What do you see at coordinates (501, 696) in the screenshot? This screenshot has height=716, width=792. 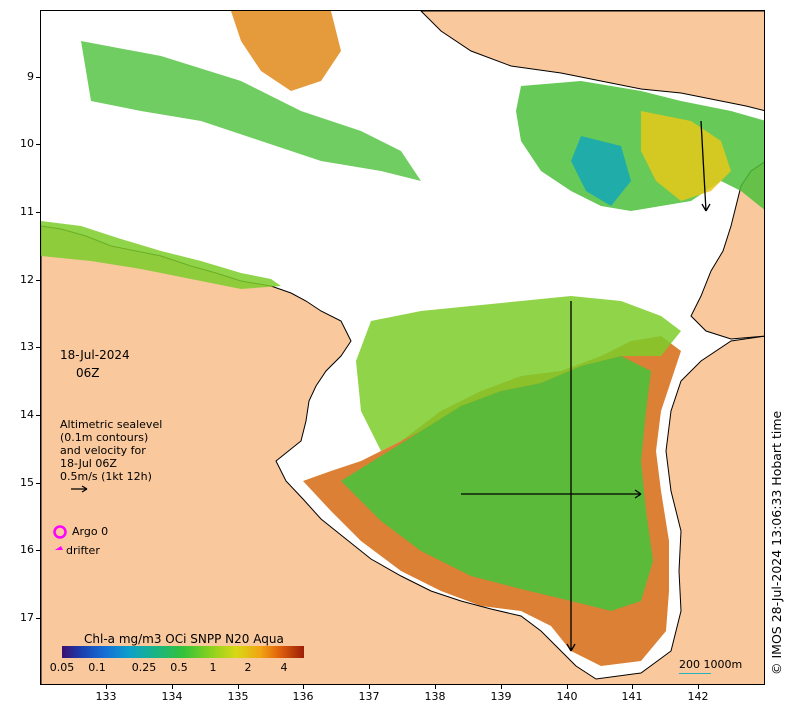 I see `lon-tick-139: 139` at bounding box center [501, 696].